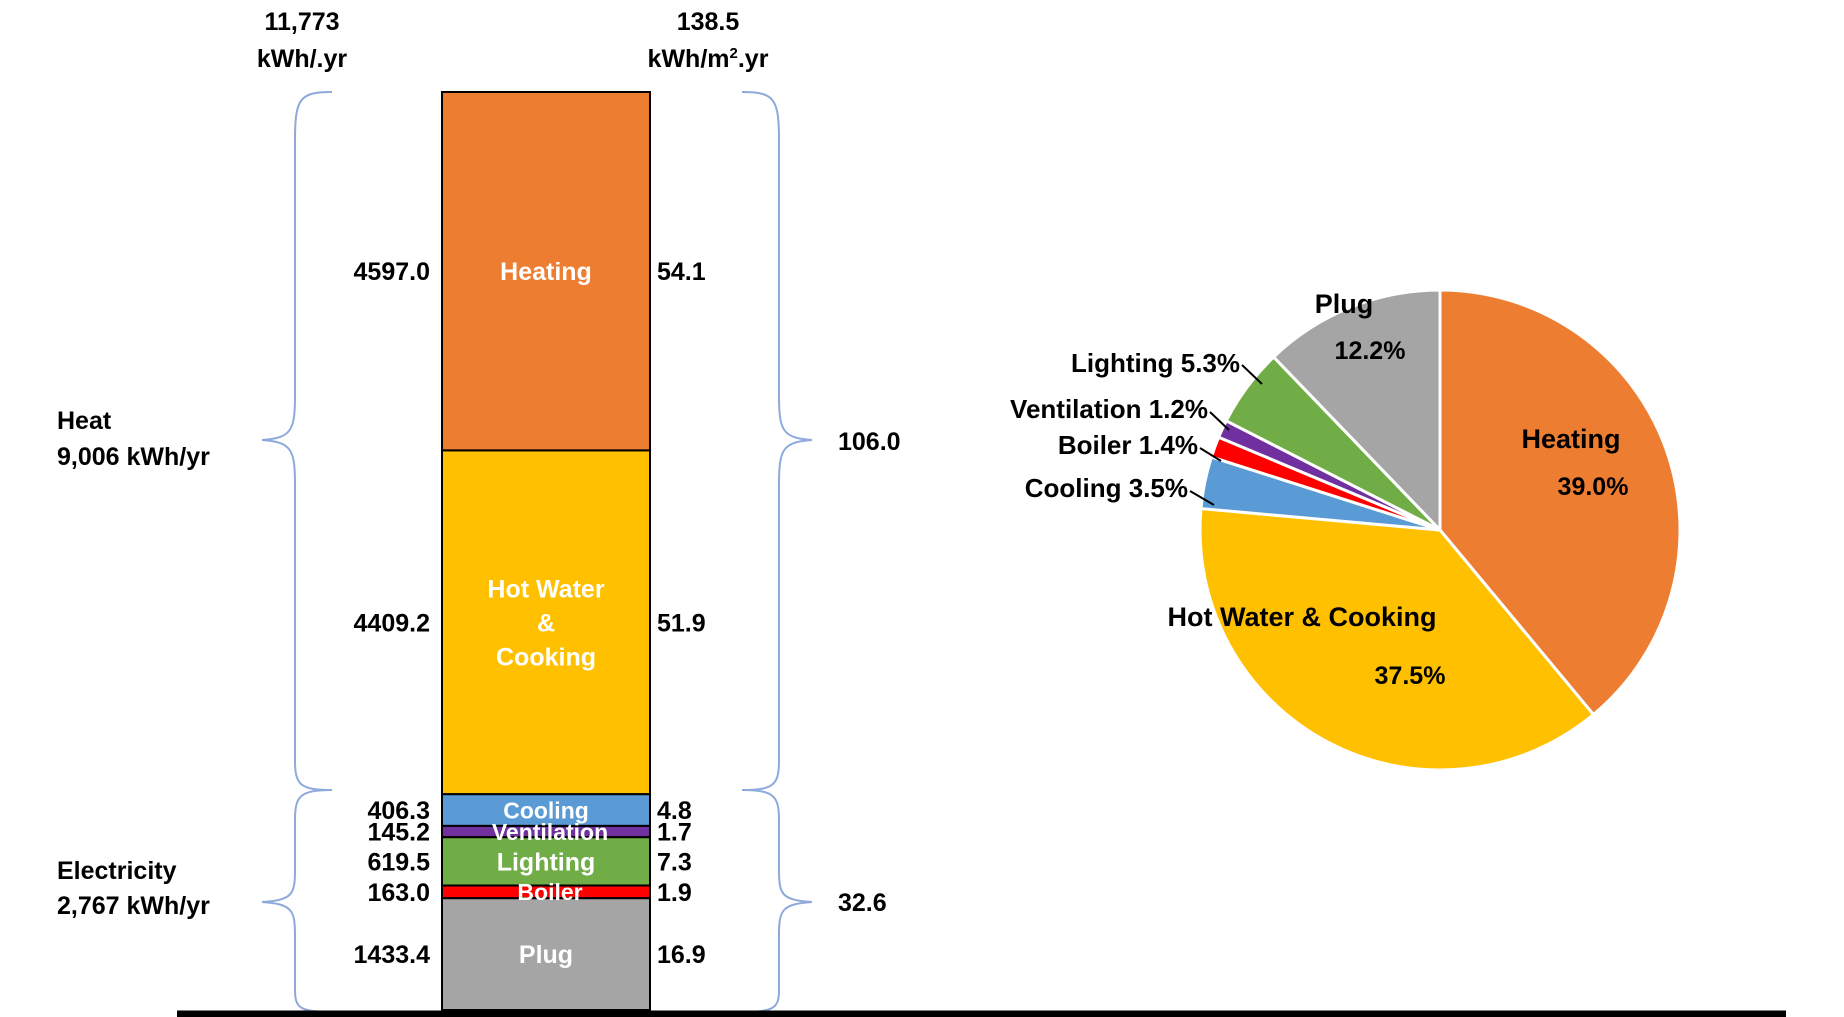 The width and height of the screenshot is (1844, 1017). I want to click on pie-label-heating-pct: 39.0%, so click(1593, 487).